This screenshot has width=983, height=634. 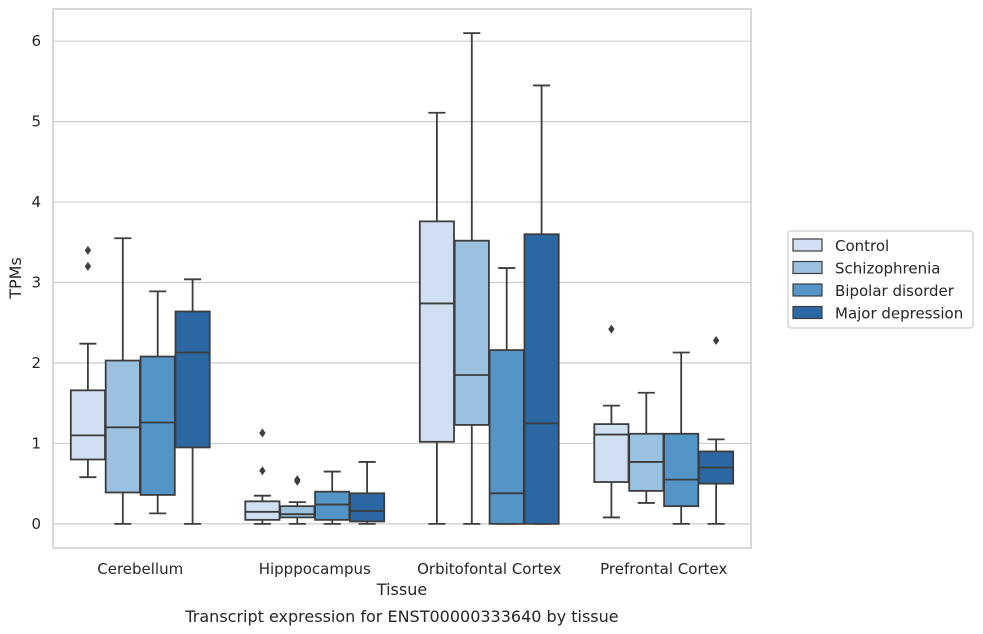 I want to click on y-tick-label: 4, so click(x=36, y=202).